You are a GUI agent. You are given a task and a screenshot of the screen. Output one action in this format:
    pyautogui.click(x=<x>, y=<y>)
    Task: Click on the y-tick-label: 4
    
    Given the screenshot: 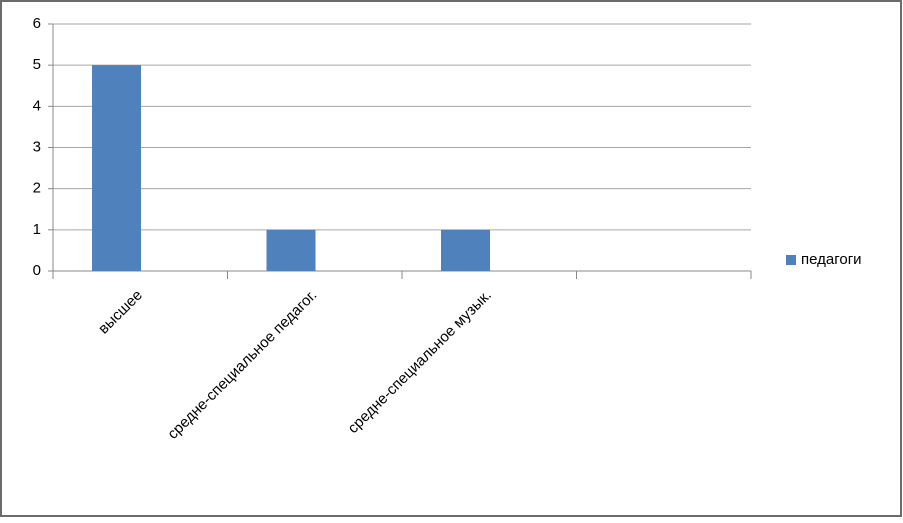 What is the action you would take?
    pyautogui.click(x=37, y=105)
    